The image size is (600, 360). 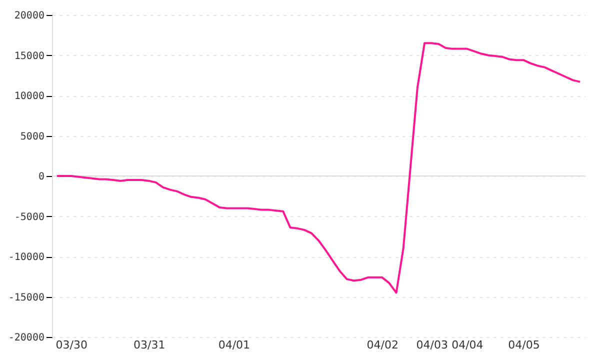 What do you see at coordinates (29, 56) in the screenshot?
I see `y-tick-label: 15000` at bounding box center [29, 56].